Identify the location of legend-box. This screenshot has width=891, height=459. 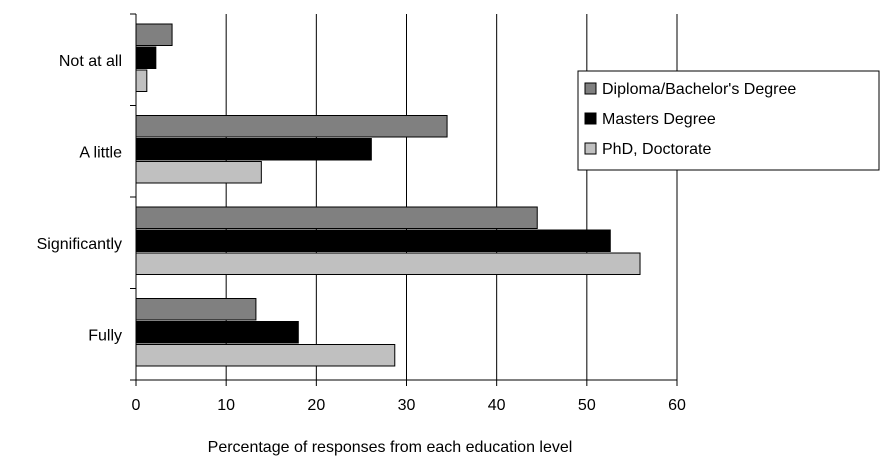
(728, 120).